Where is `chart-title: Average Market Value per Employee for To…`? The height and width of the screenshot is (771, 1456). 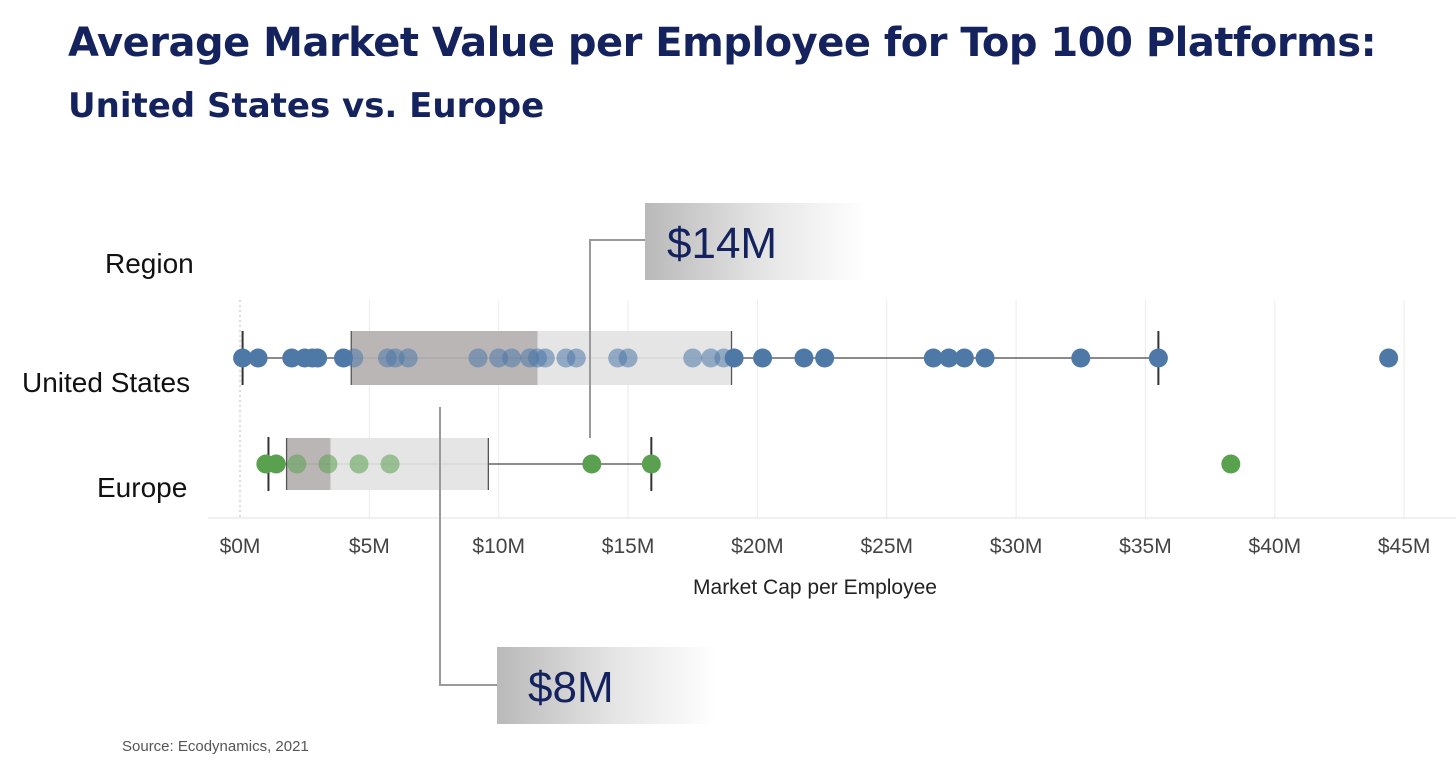 chart-title: Average Market Value per Employee for To… is located at coordinates (722, 43).